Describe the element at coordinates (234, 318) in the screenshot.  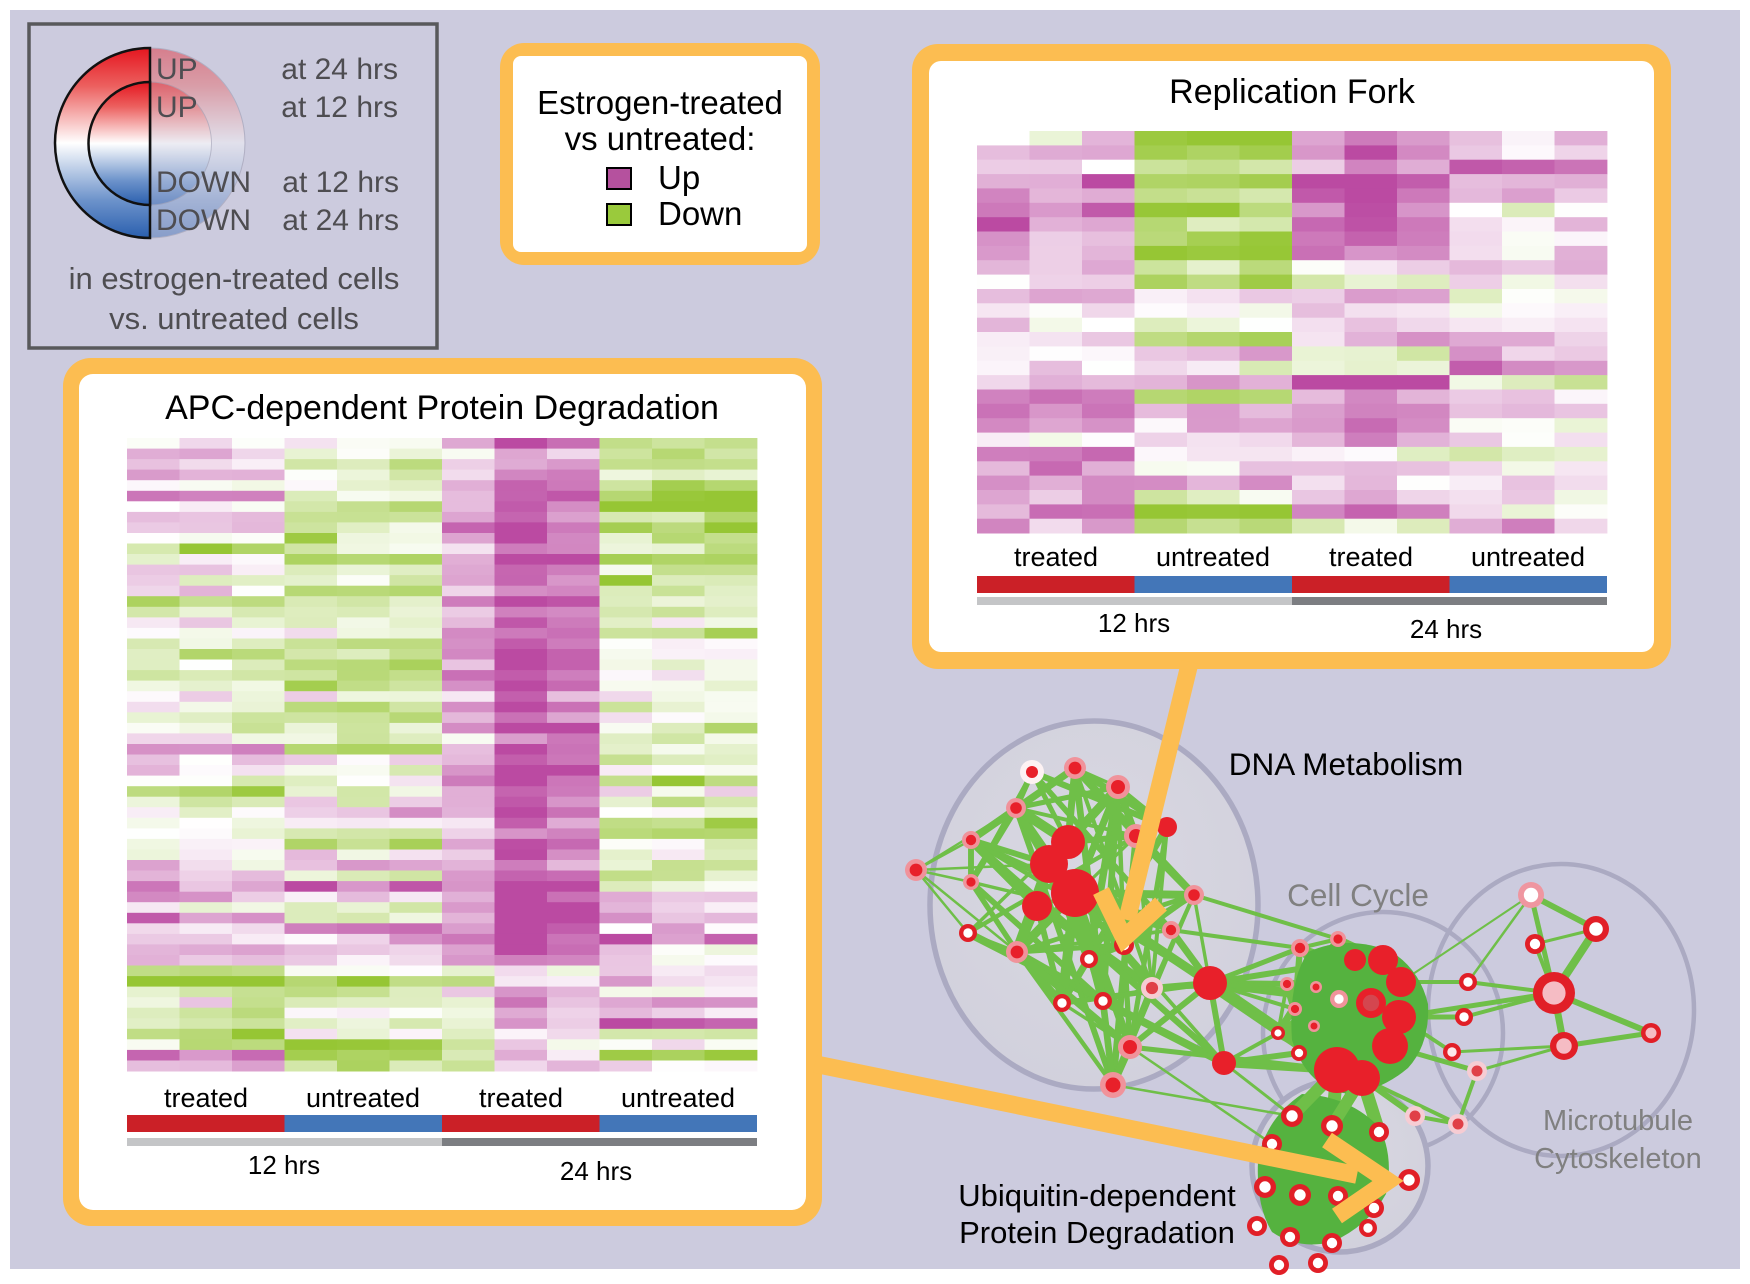
I see `svg-text: vs. untreated cells` at that location.